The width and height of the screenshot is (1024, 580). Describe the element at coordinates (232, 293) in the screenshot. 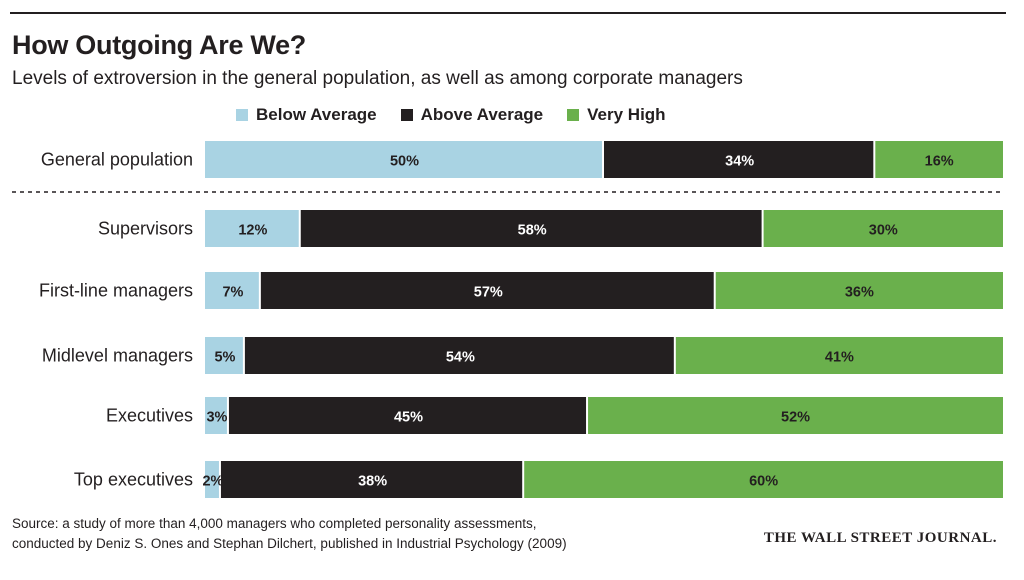

I see `data-label-first-line-managers-below-average: 7%` at that location.